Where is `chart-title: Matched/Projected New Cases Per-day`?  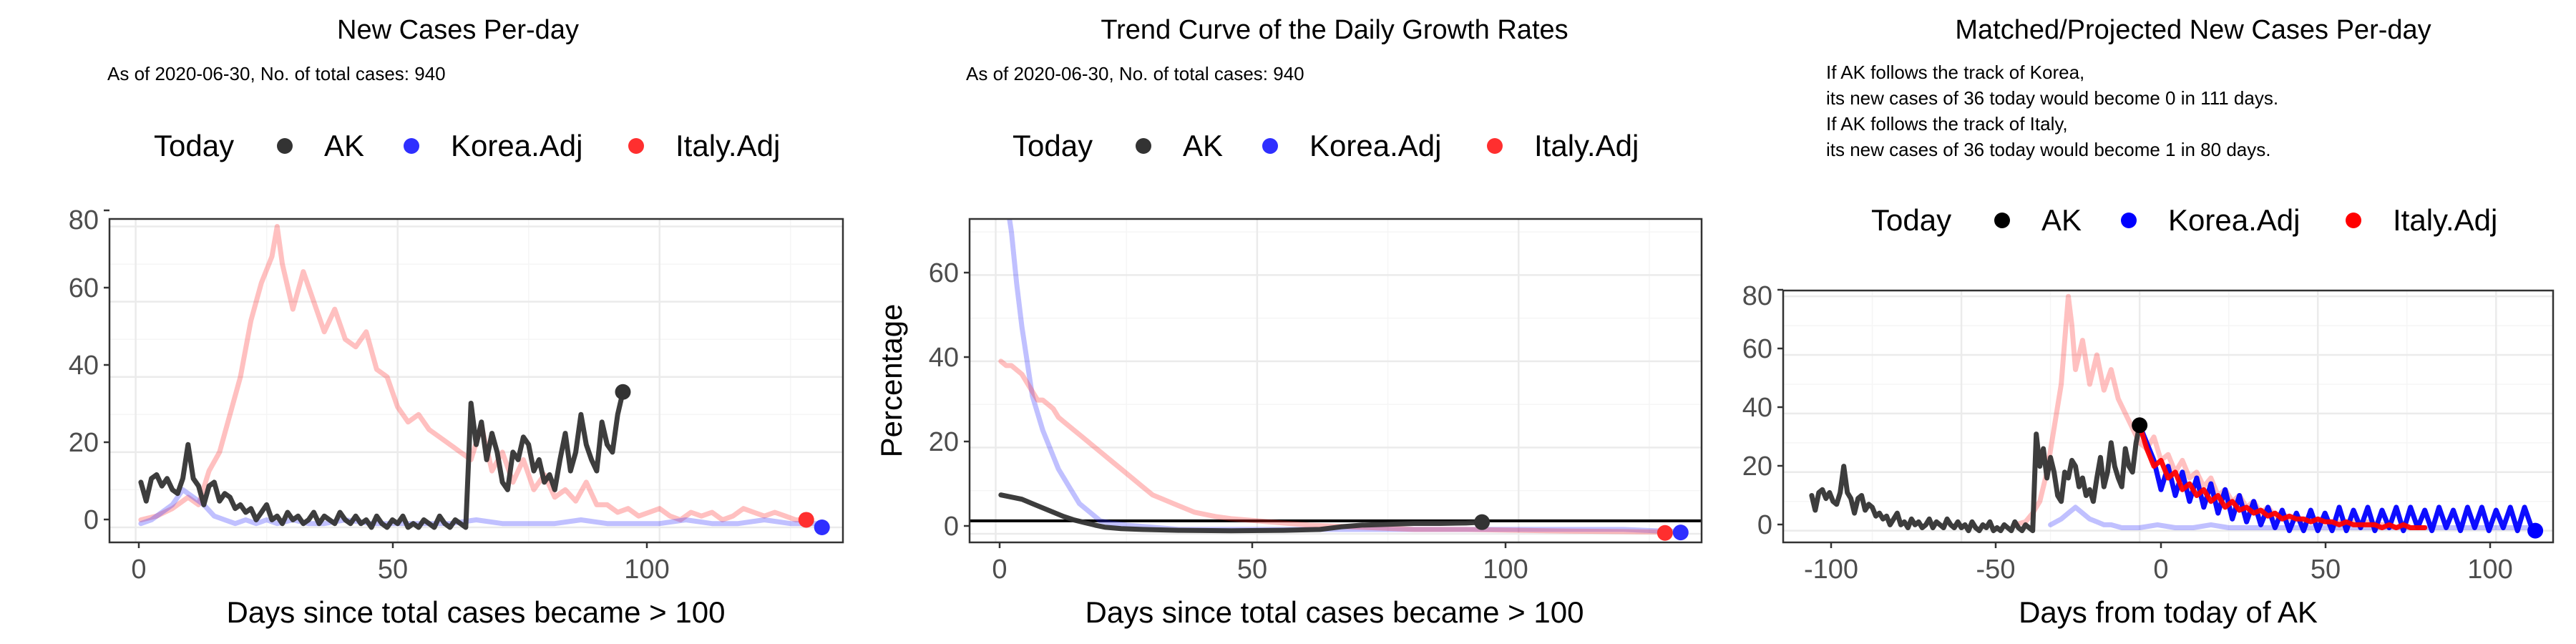 chart-title: Matched/Projected New Cases Per-day is located at coordinates (2193, 30).